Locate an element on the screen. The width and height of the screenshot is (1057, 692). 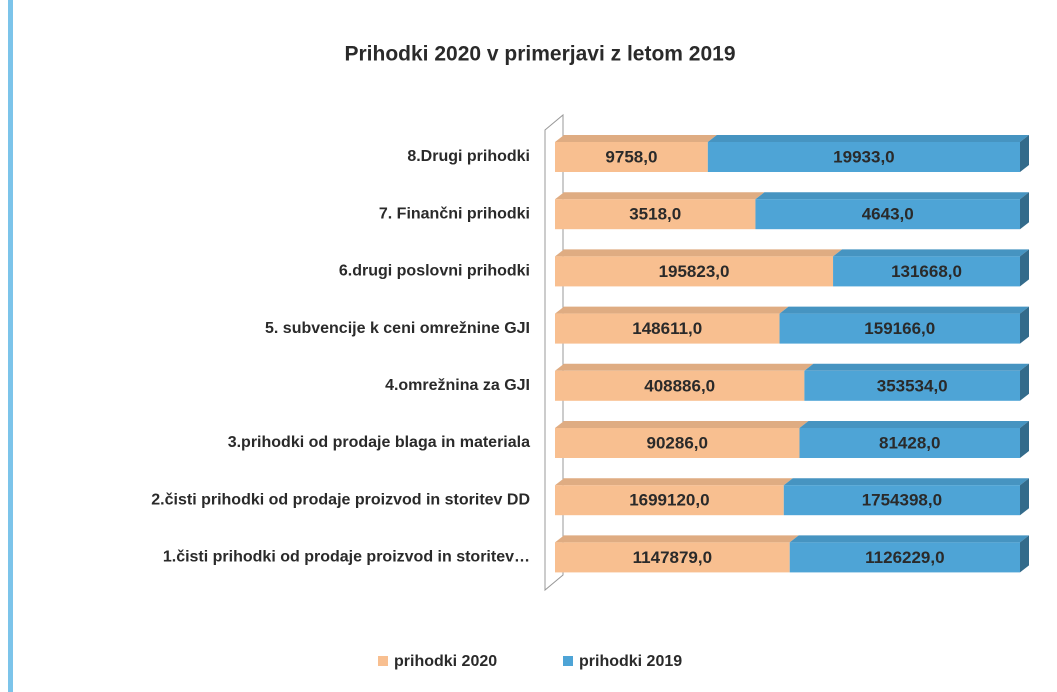
value-label: 195823,0 is located at coordinates (694, 271).